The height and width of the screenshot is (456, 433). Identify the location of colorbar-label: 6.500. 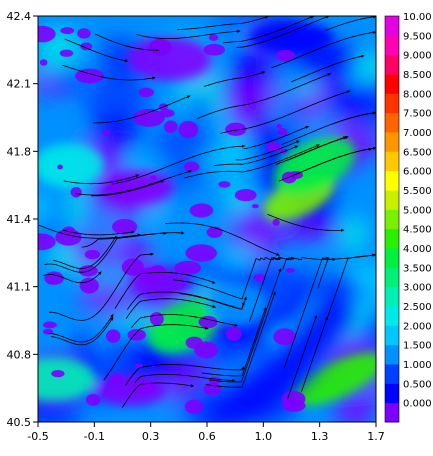
(417, 152).